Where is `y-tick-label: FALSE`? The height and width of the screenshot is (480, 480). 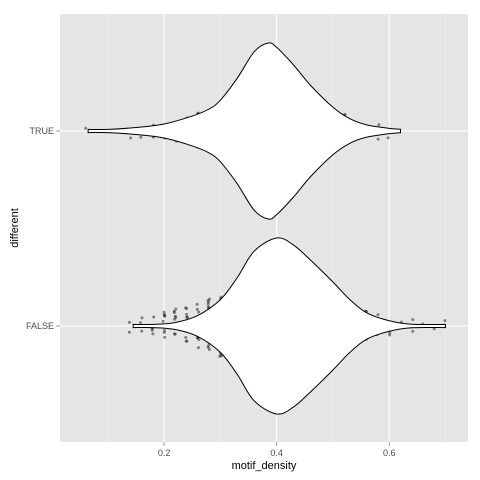
y-tick-label: FALSE is located at coordinates (40, 326).